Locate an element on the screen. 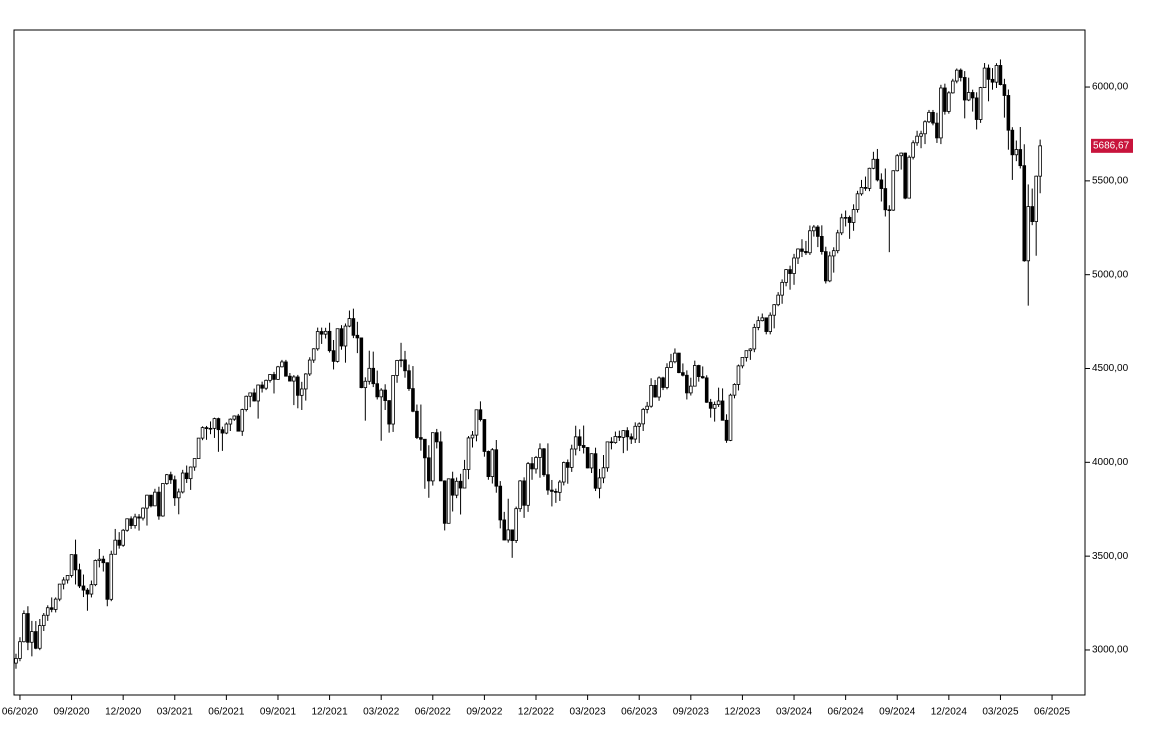 This screenshot has width=1163, height=747. y-tick-label: 6000,00 is located at coordinates (1110, 87).